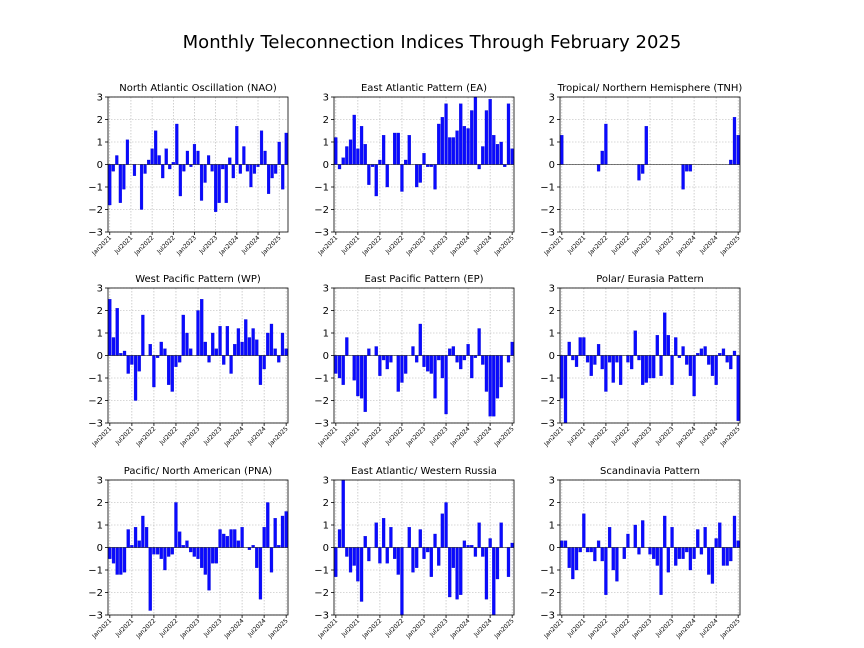  Describe the element at coordinates (208, 245) in the screenshot. I see `x-tick-label: Jul2023` at that location.